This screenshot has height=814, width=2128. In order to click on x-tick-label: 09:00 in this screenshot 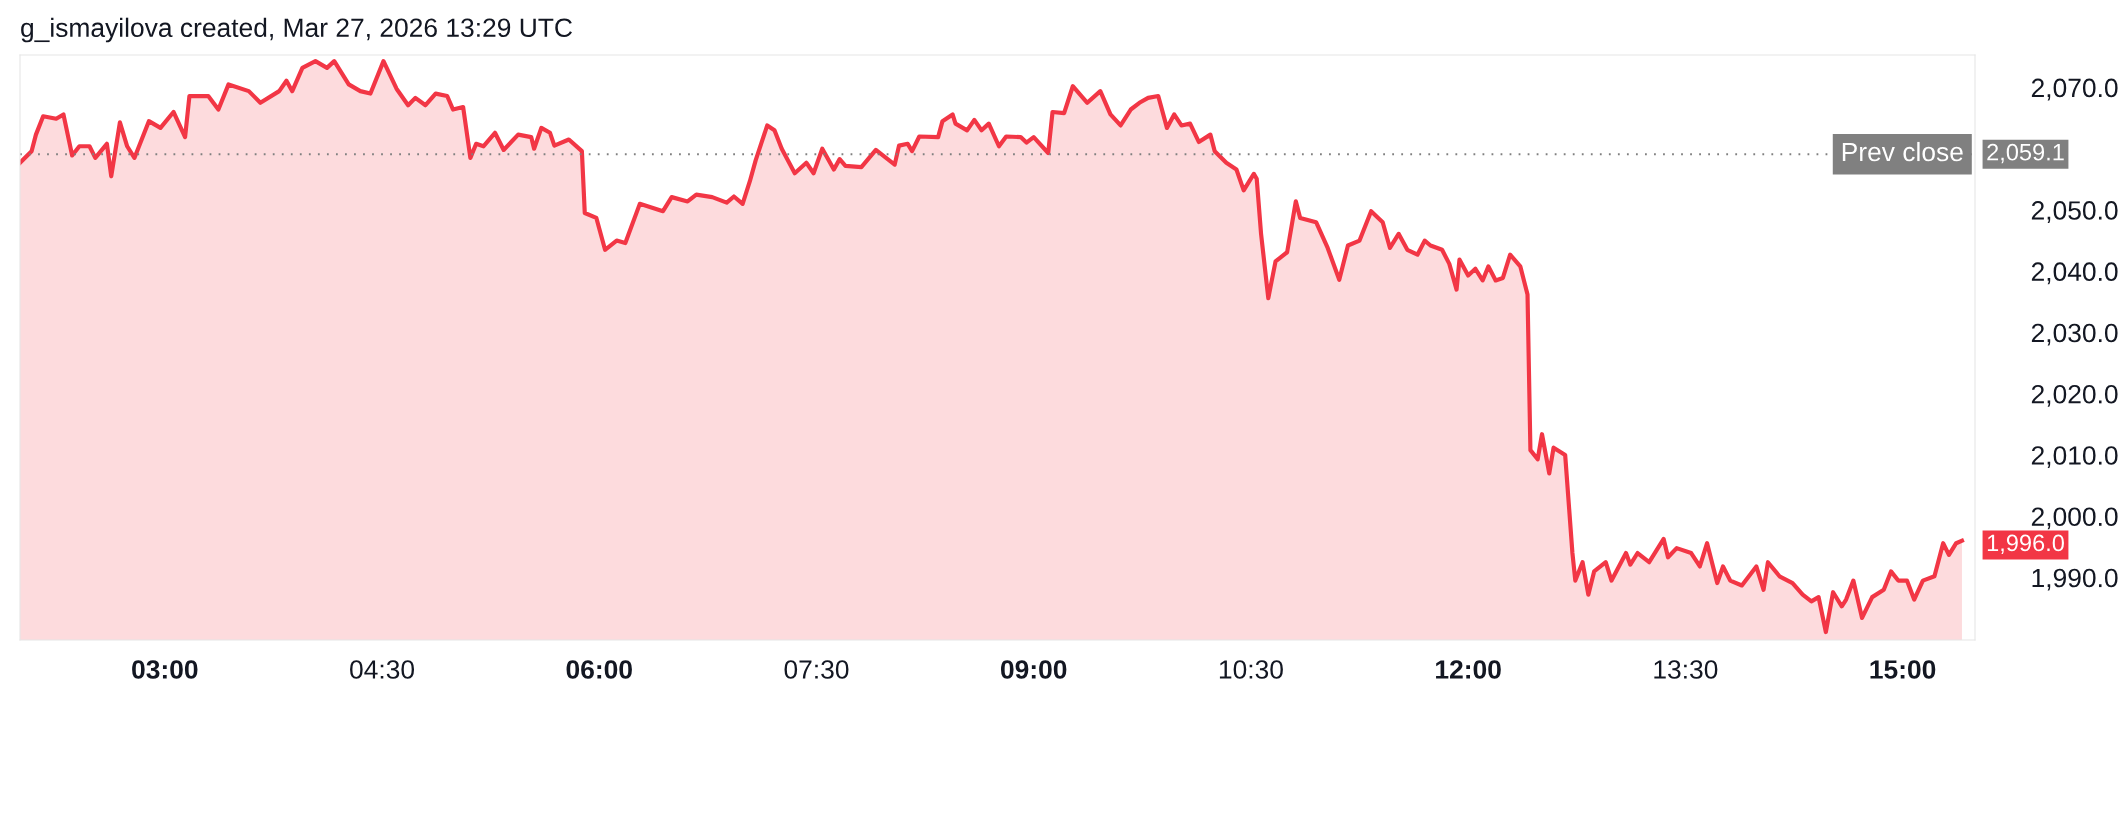, I will do `click(1034, 669)`.